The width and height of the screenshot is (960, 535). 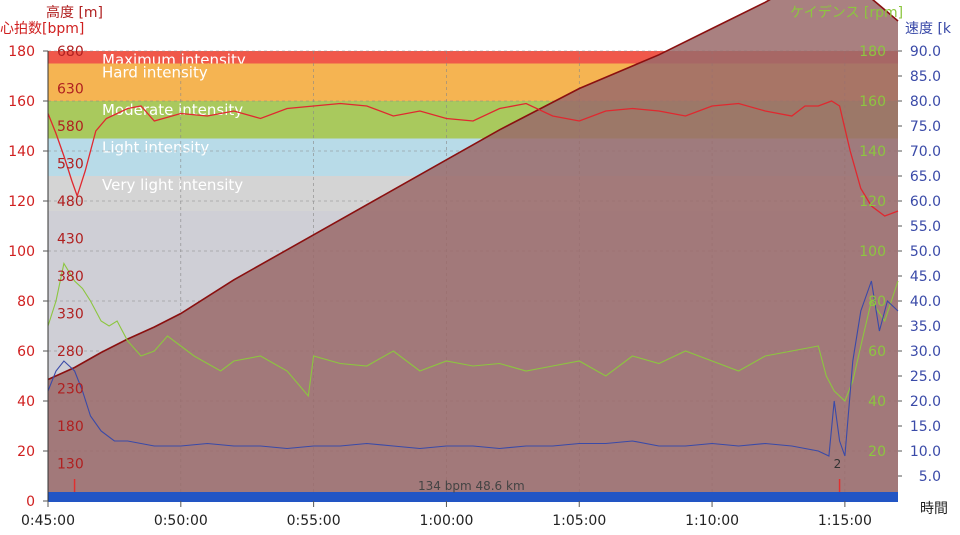 What do you see at coordinates (925, 252) in the screenshot?
I see `speed-tick-label: 50.0` at bounding box center [925, 252].